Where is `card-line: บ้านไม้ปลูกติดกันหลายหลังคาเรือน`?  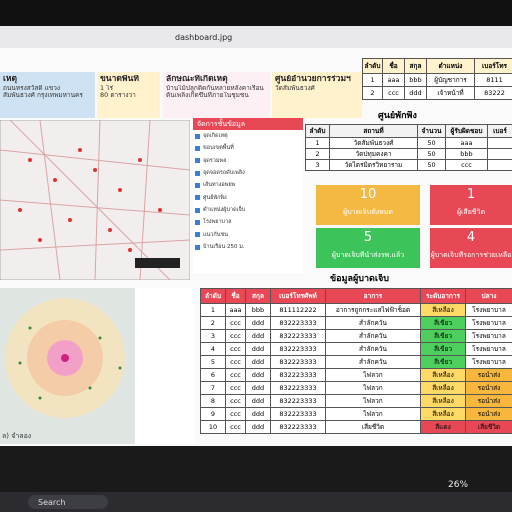
card-line: บ้านไม้ปลูกติดกันหลายหลังคาเรือน is located at coordinates (215, 88).